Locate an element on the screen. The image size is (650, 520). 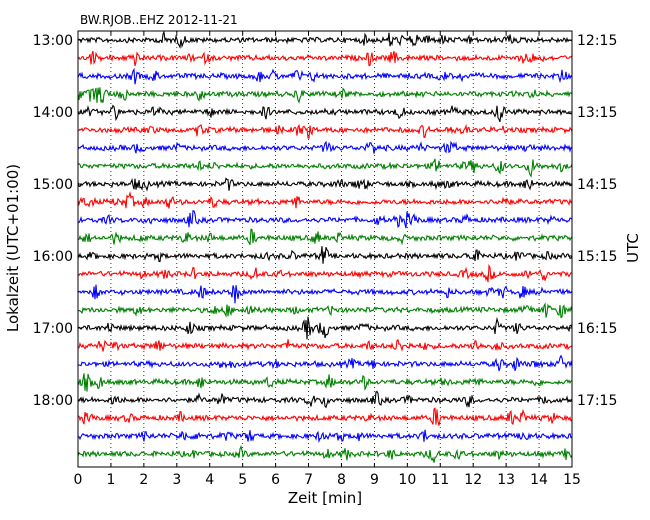
y-axis-label-left: Lokalzeit (UTC+01:00) is located at coordinates (13, 248).